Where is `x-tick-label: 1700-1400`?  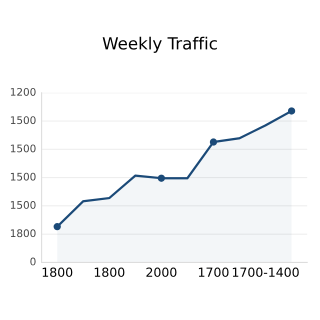
x-tick-label: 1700-1400 is located at coordinates (265, 272).